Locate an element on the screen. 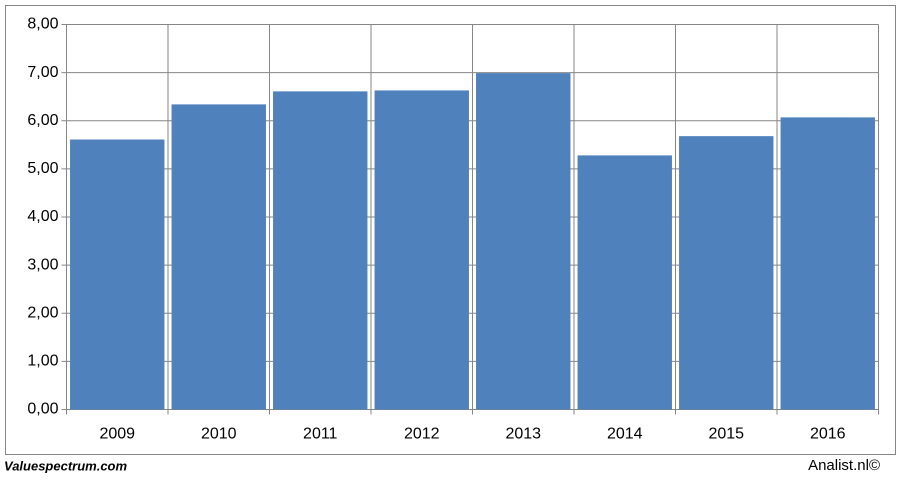  y-tick-label: 4,00 is located at coordinates (42, 216).